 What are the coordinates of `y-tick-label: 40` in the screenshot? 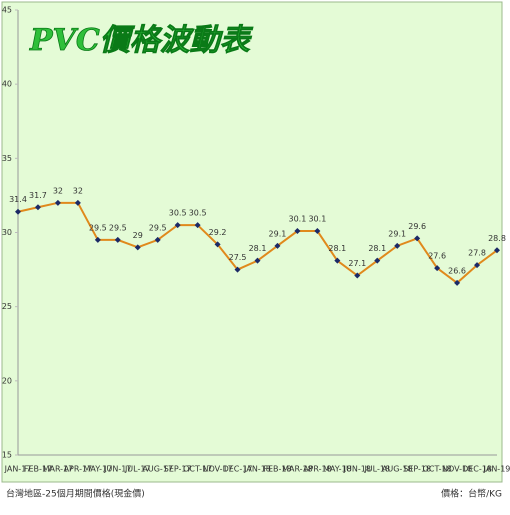 It's located at (7, 84).